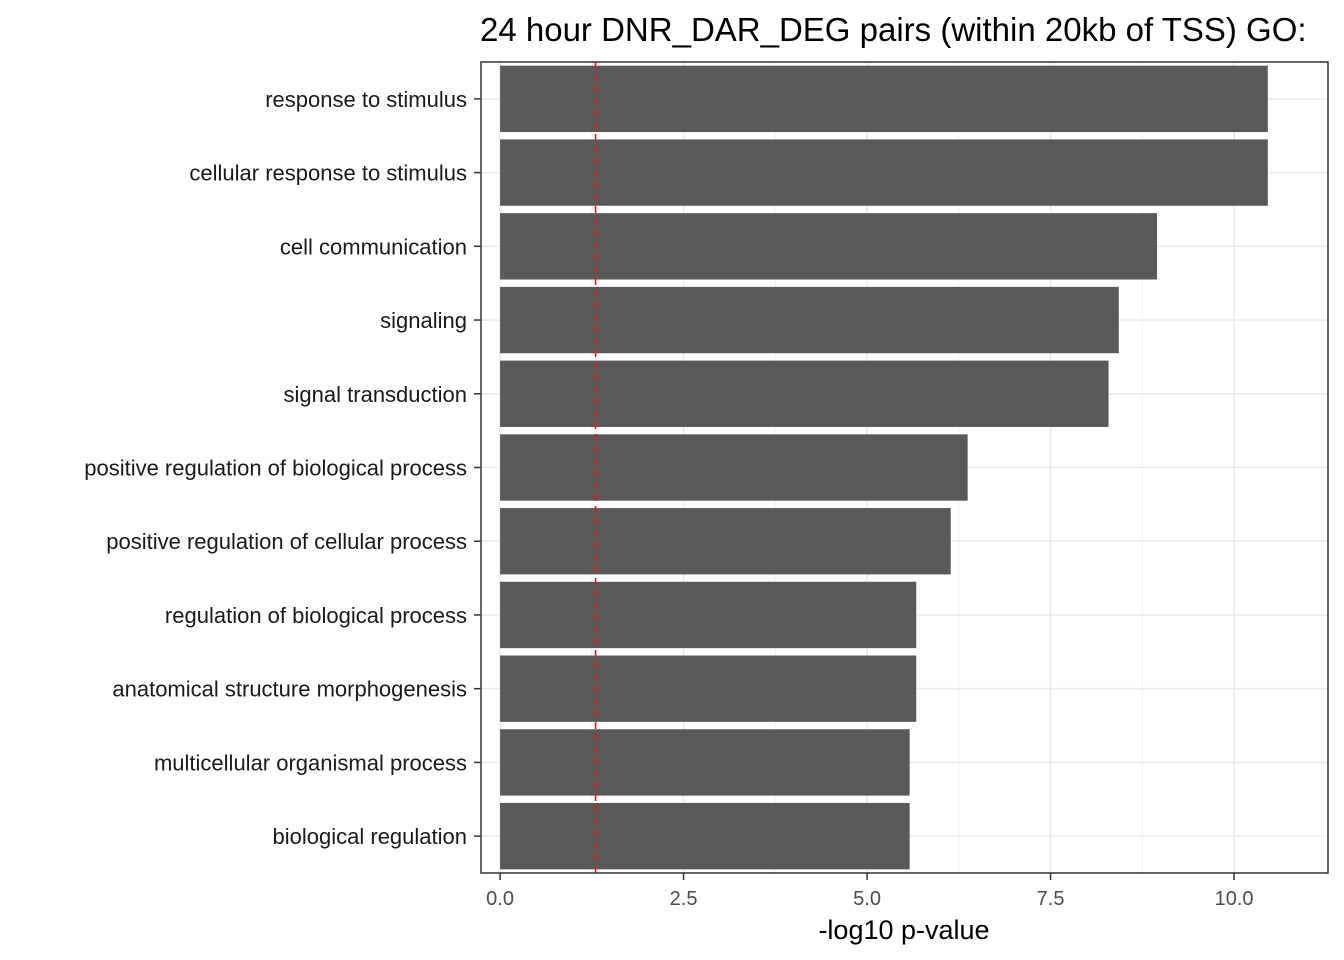 The width and height of the screenshot is (1344, 960). What do you see at coordinates (286, 541) in the screenshot?
I see `y-tick-label: positive regulation of cellular process` at bounding box center [286, 541].